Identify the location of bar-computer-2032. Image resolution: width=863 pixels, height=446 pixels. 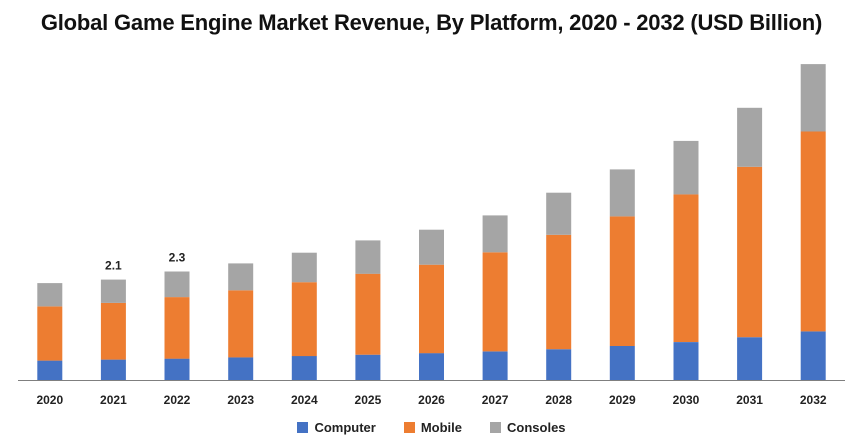
(813, 355).